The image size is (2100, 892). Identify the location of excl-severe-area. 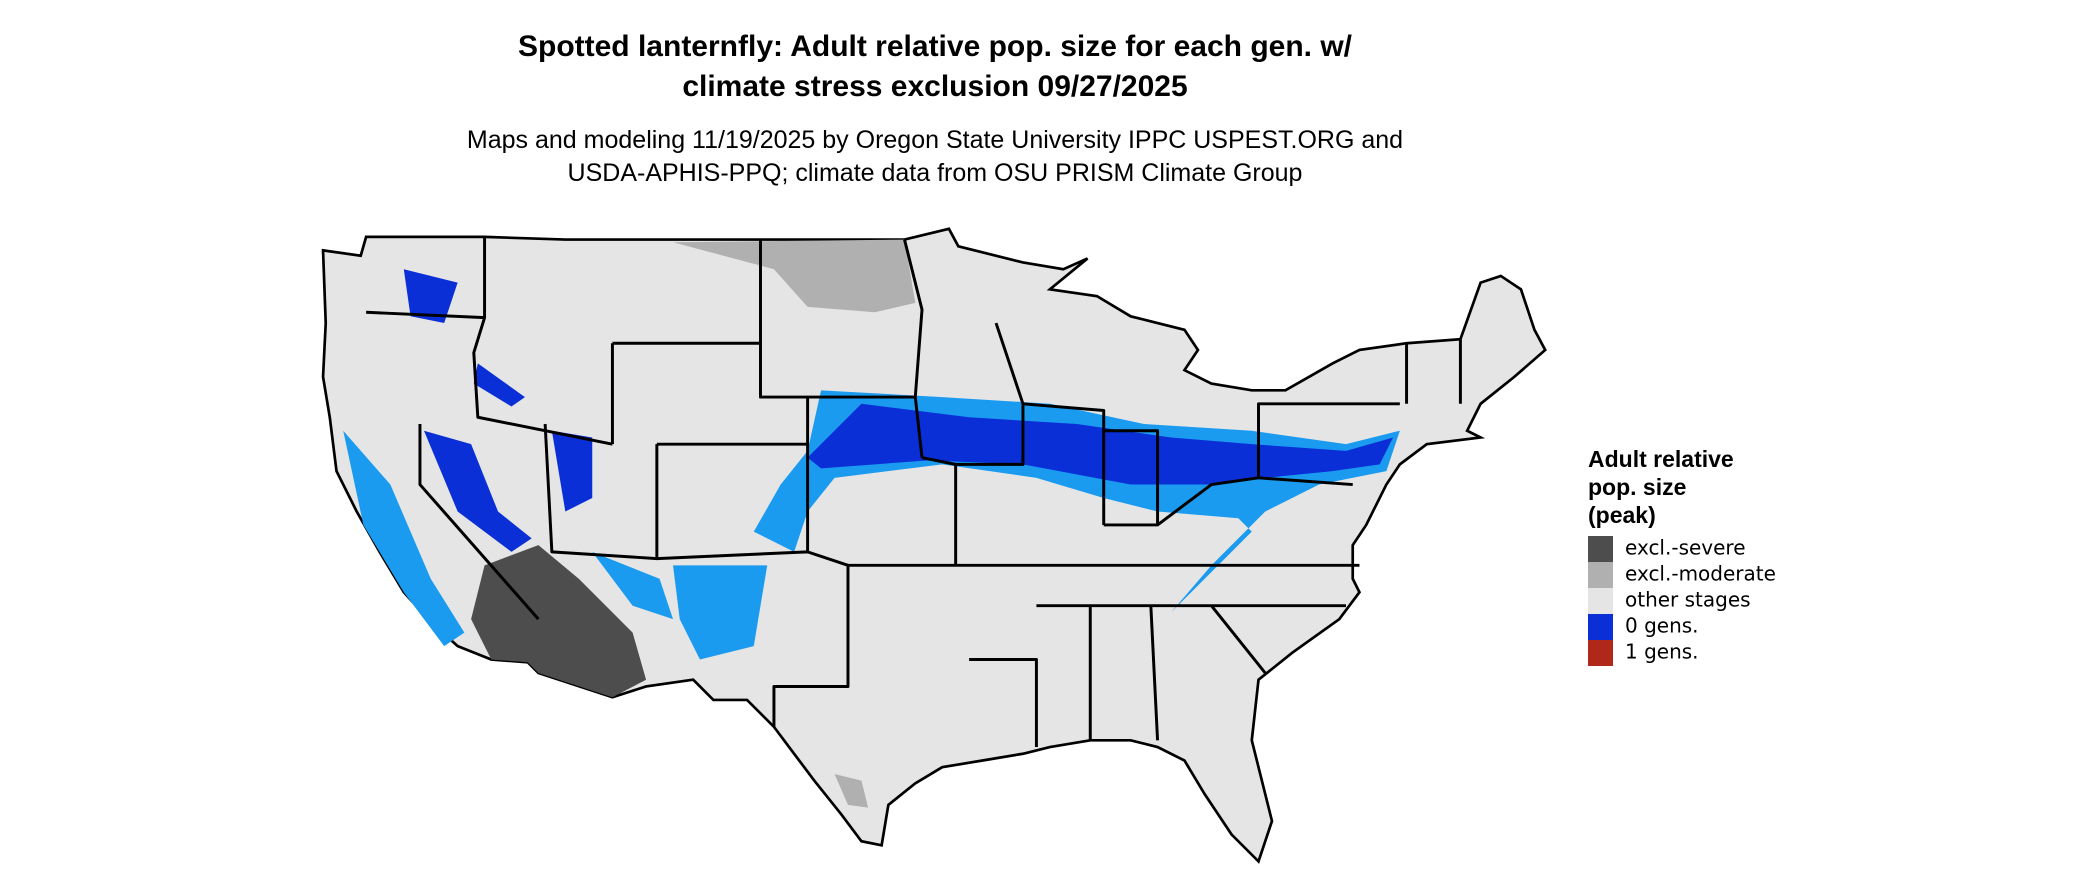
(559, 621).